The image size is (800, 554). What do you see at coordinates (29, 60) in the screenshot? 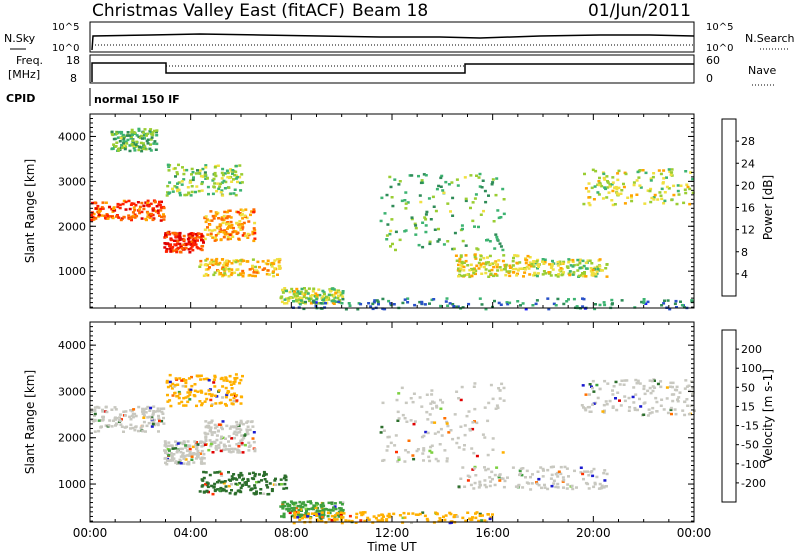
I see `freq-label: Freq.` at bounding box center [29, 60].